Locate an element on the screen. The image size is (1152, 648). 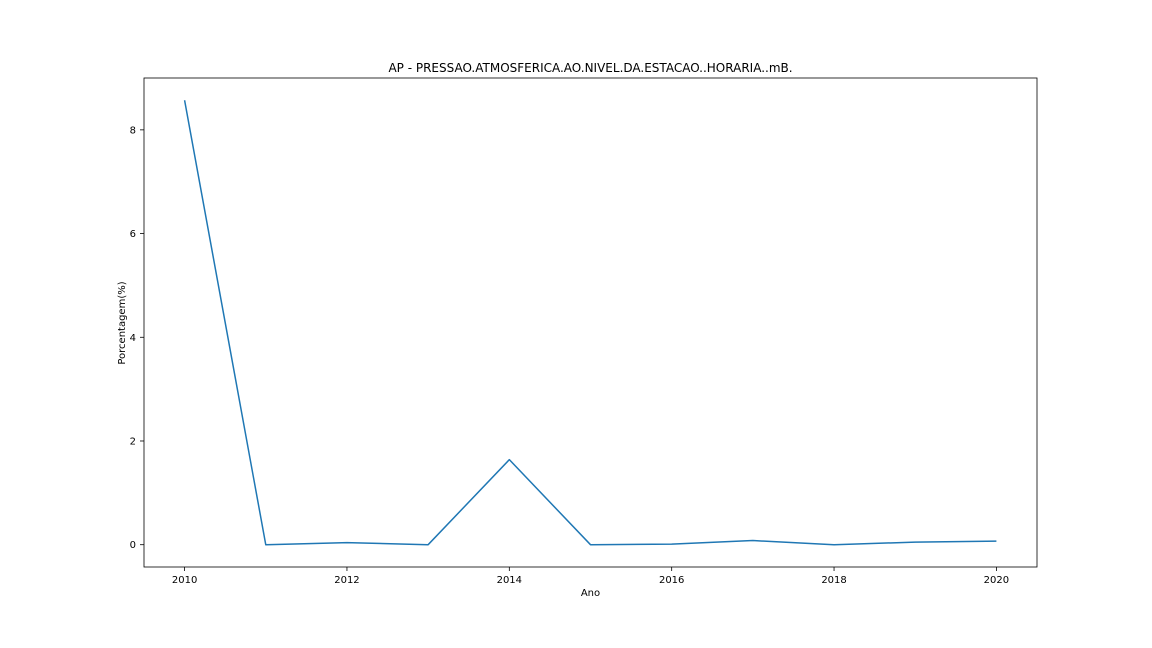
x-tick-label: 2014 is located at coordinates (509, 580).